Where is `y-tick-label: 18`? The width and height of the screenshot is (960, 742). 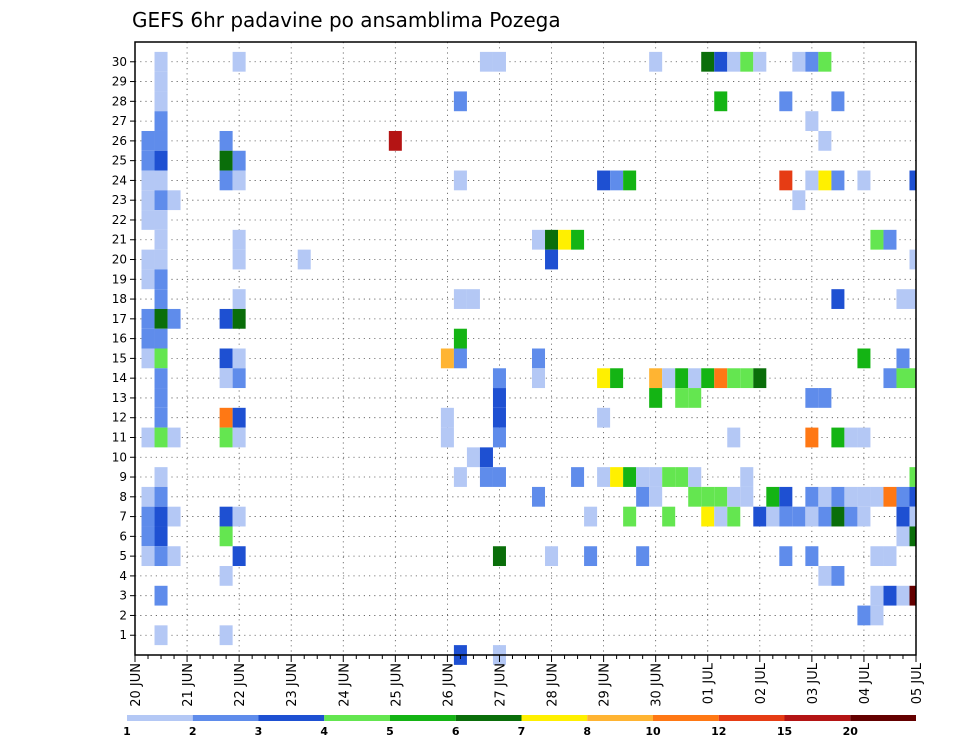
y-tick-label: 18 is located at coordinates (119, 299).